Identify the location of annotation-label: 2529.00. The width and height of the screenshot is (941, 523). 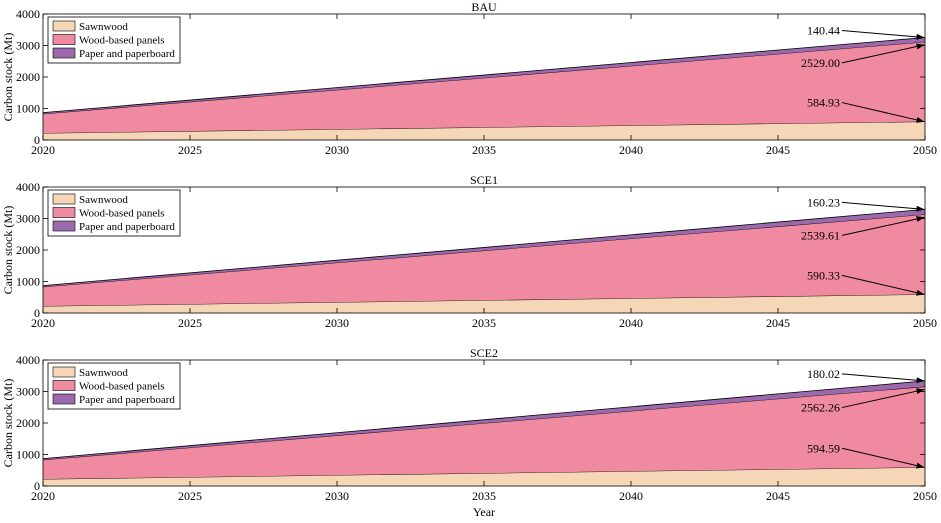
(820, 63).